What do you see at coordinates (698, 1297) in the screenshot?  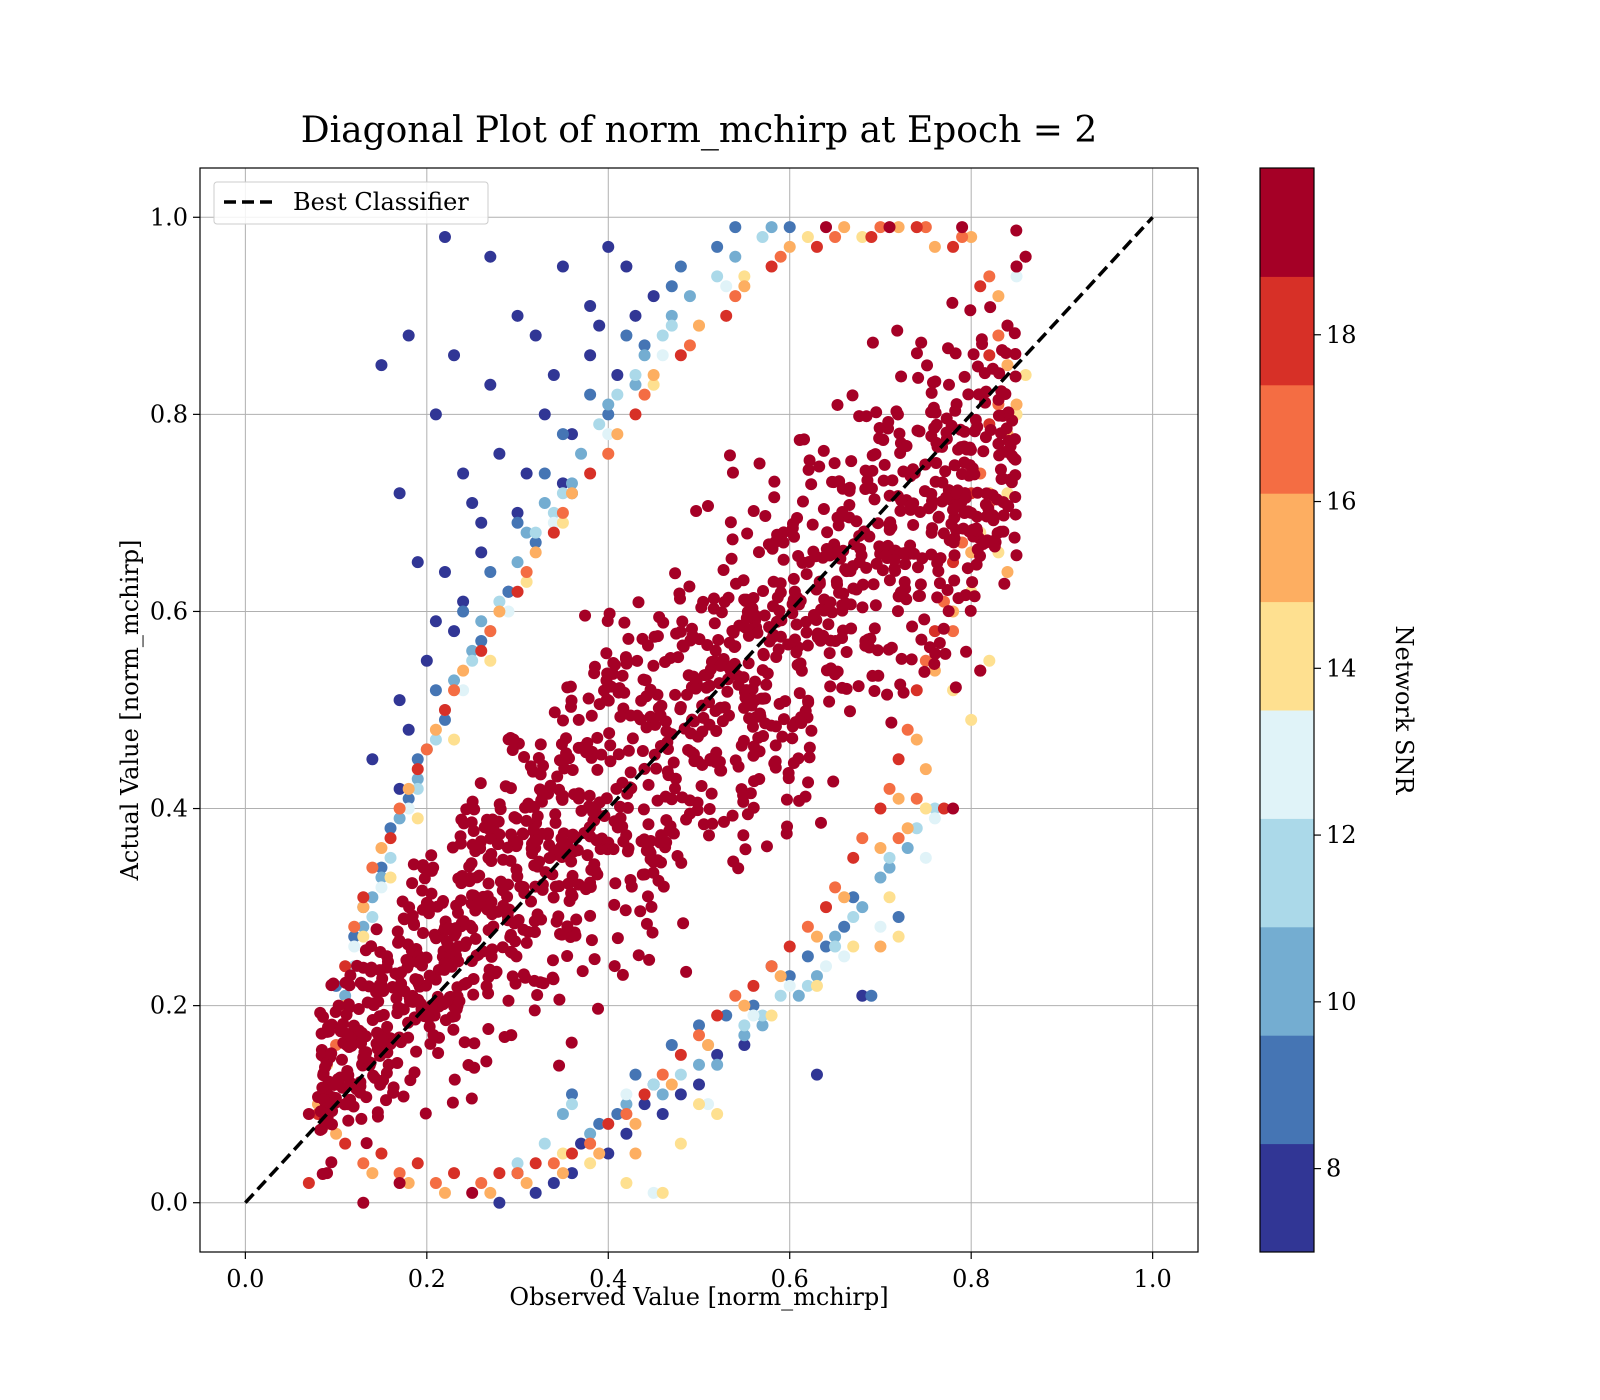 I see `x-axis-label: Observed Value [norm_mchirp]` at bounding box center [698, 1297].